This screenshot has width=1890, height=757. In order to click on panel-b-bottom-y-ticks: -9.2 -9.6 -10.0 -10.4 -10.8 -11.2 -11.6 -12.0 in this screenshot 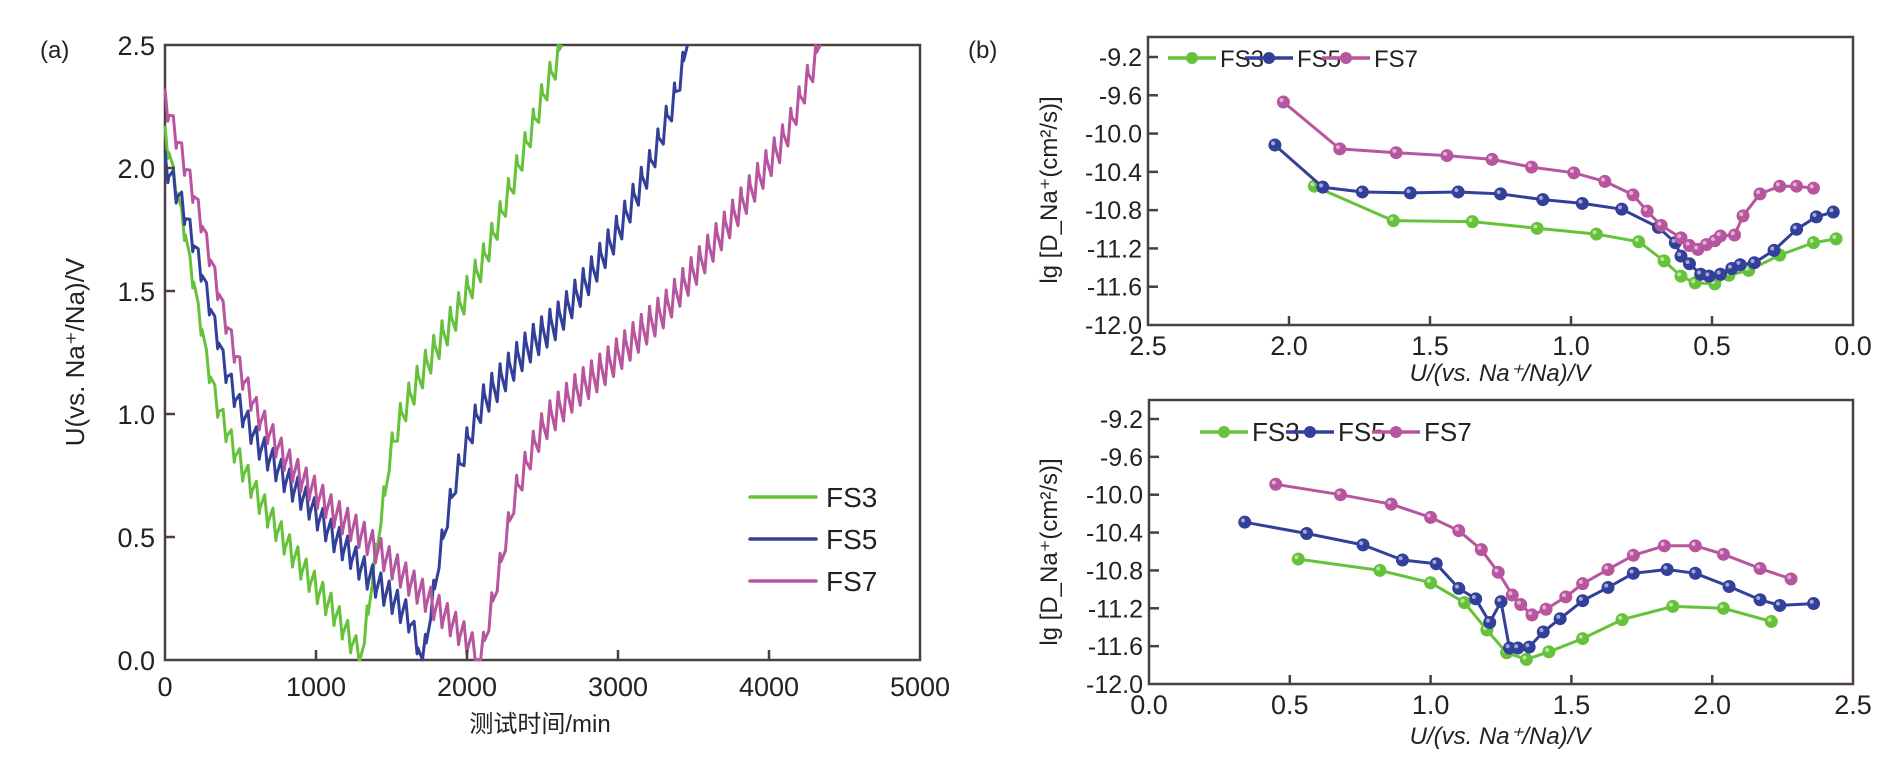, I will do `click(1122, 552)`.